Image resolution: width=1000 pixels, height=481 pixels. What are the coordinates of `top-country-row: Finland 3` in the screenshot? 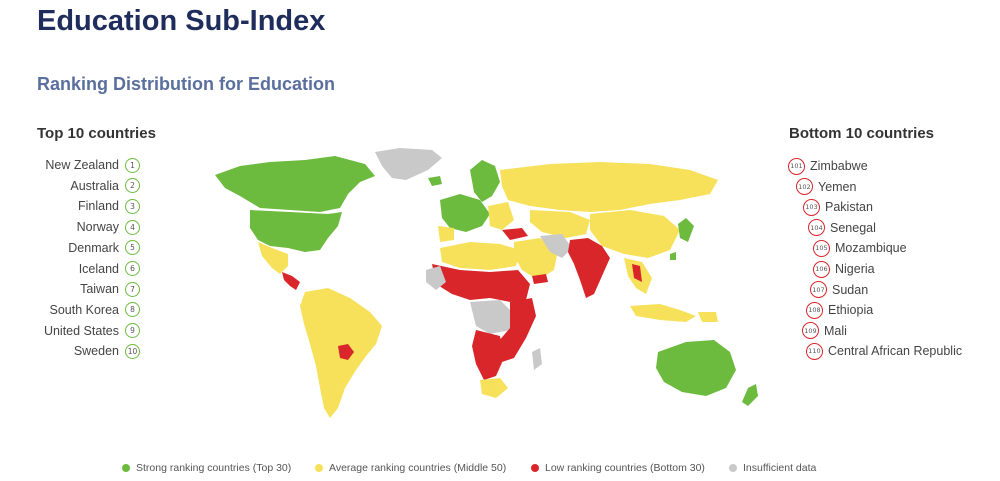 It's located at (109, 206).